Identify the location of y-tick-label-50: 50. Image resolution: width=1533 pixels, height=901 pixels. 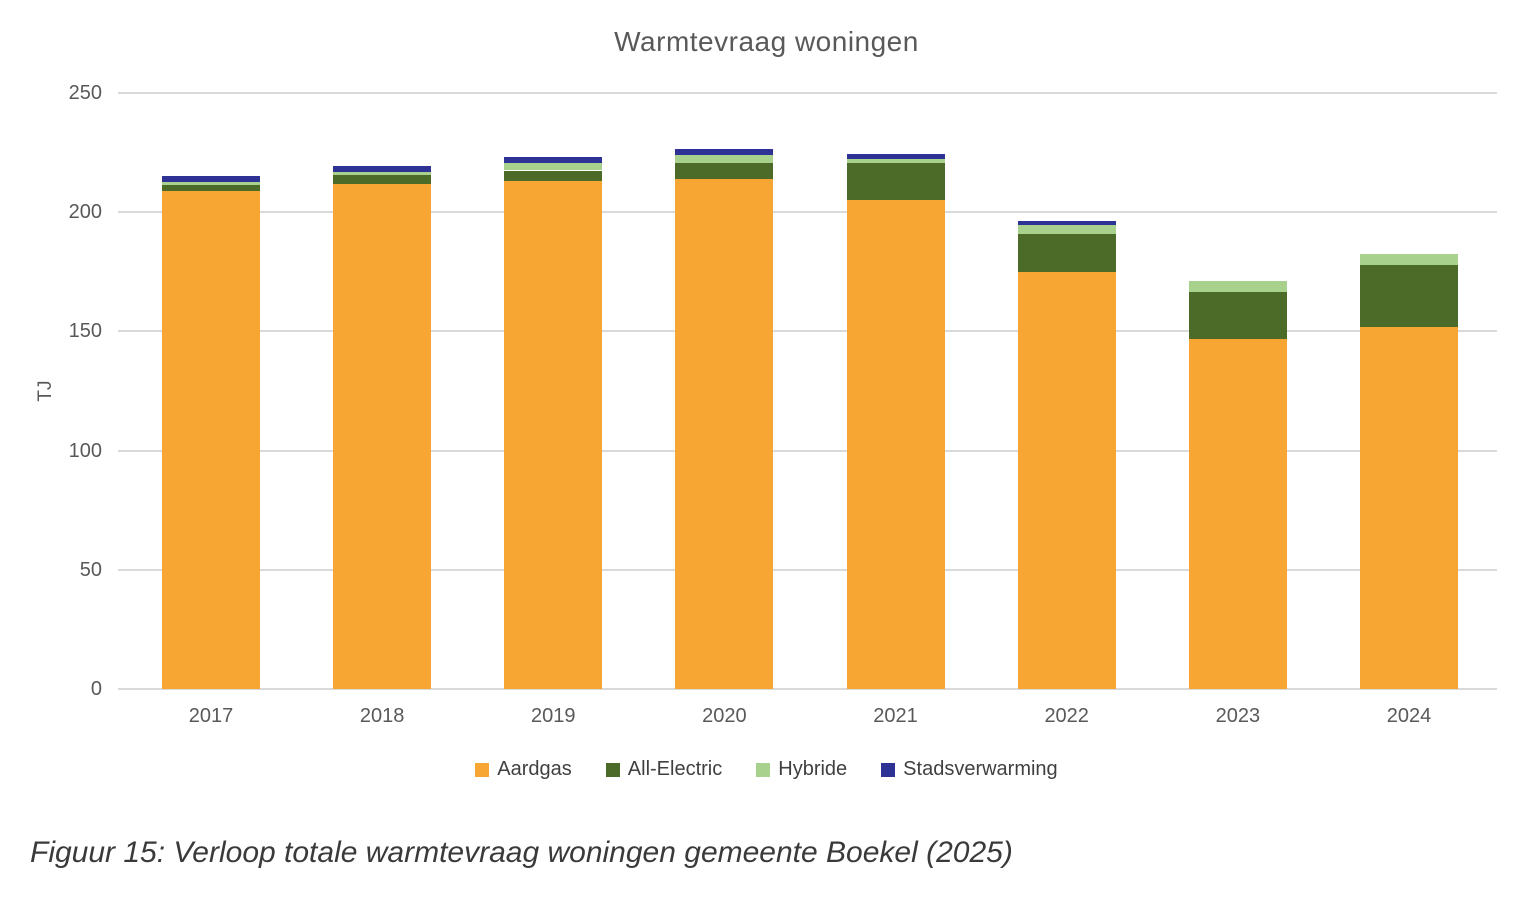
(90, 569).